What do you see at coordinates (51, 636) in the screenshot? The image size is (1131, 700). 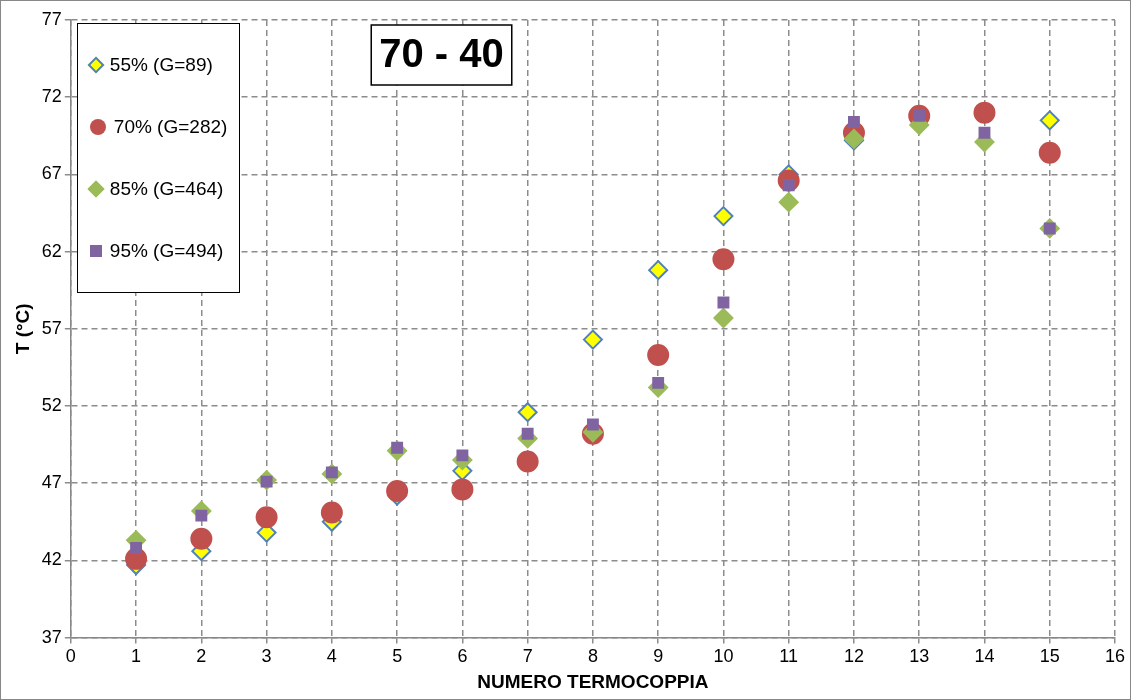 I see `y-tick-label: 37` at bounding box center [51, 636].